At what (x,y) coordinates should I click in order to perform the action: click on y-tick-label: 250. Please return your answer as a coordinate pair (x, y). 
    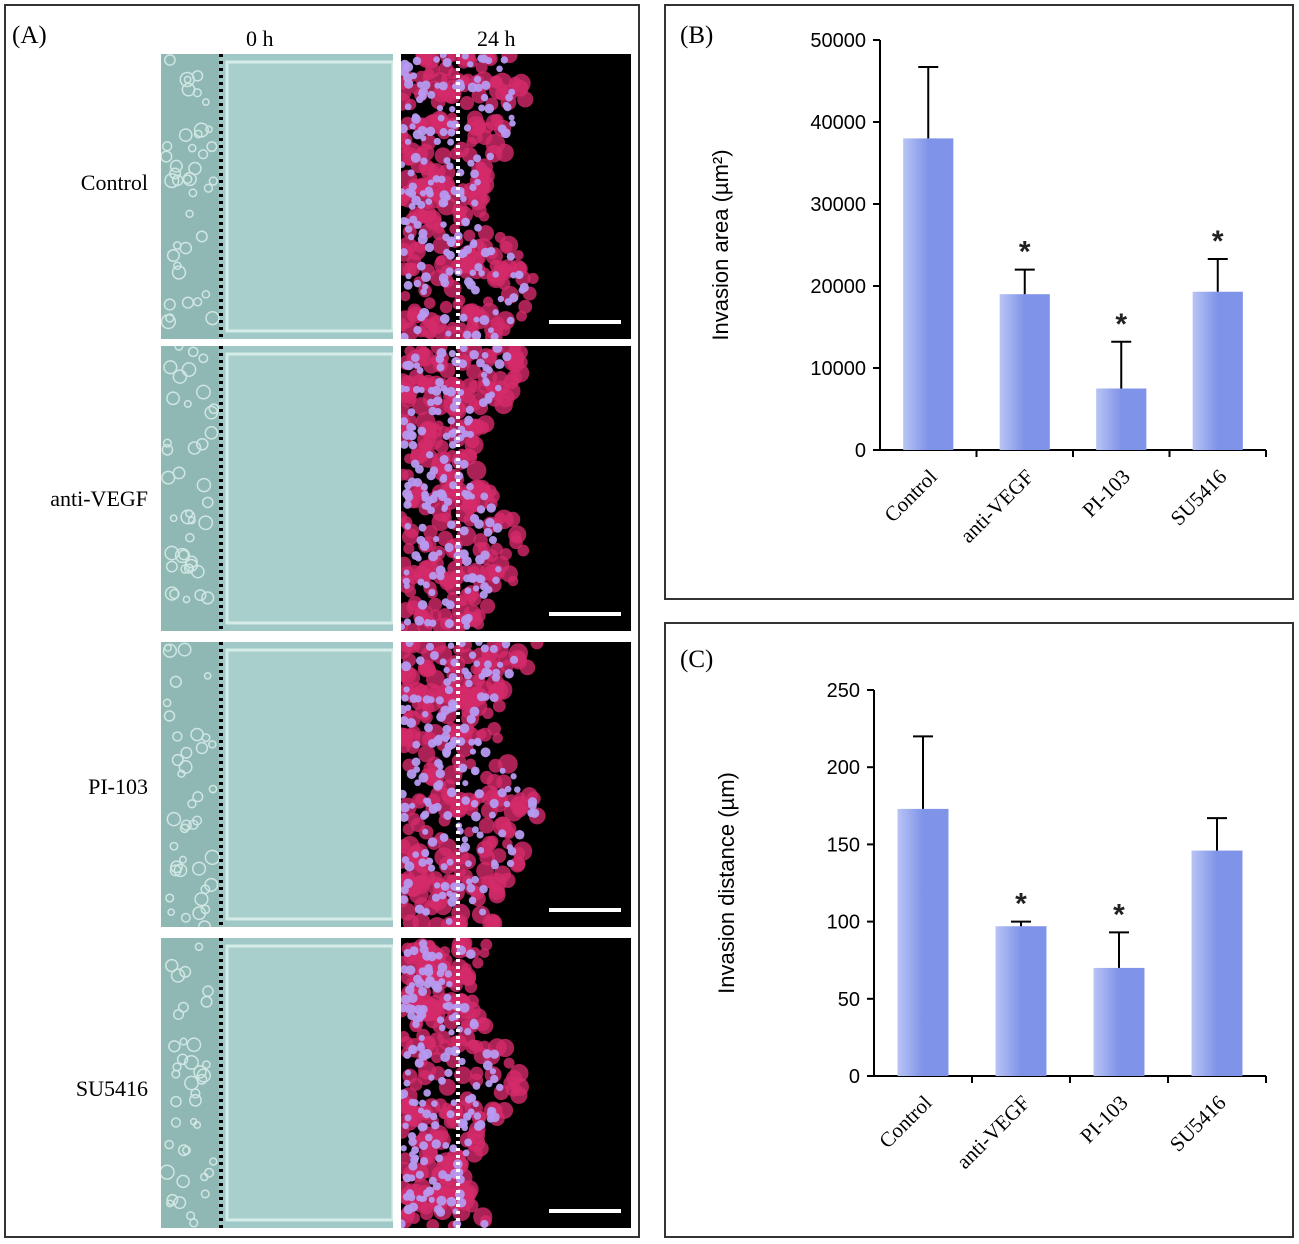
    Looking at the image, I should click on (843, 691).